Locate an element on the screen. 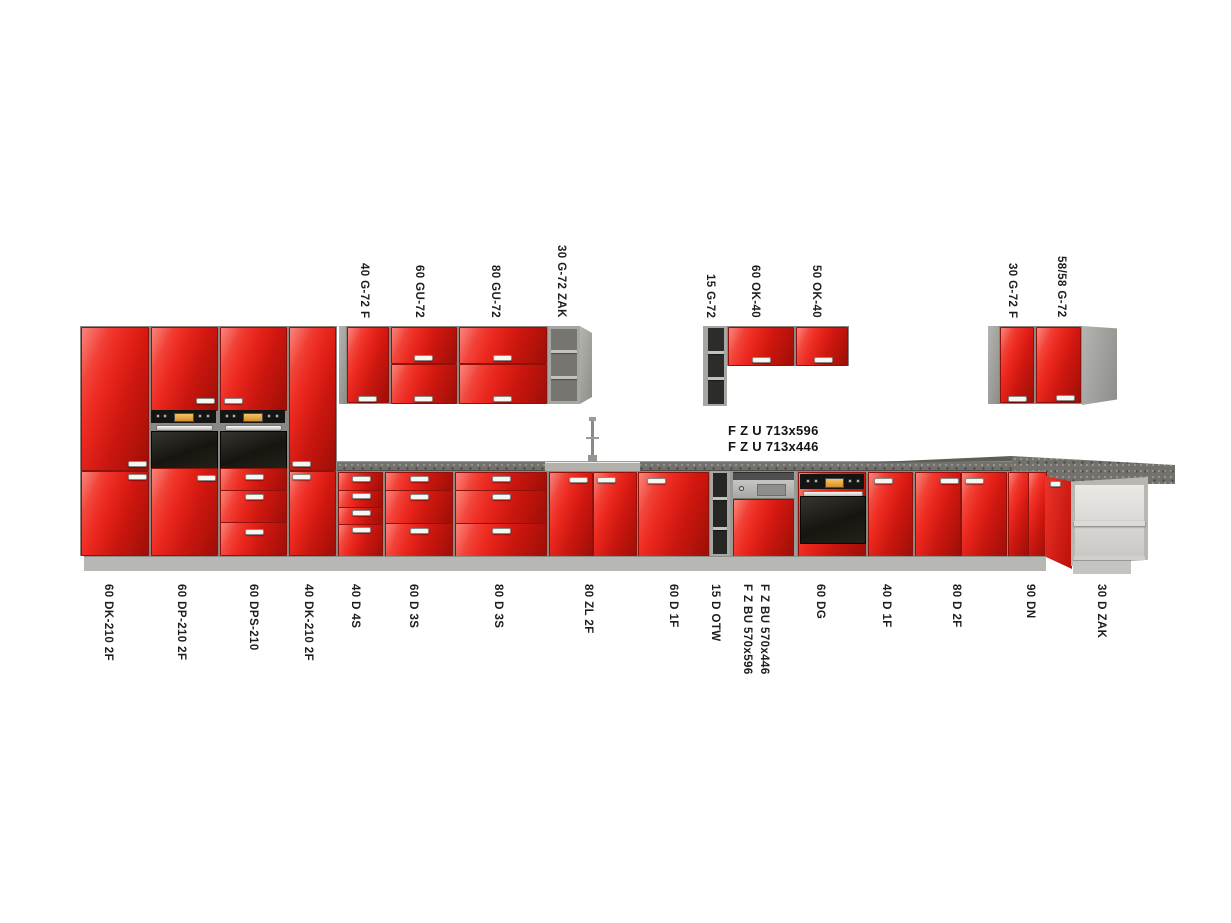  faucet-lever is located at coordinates (592, 438).